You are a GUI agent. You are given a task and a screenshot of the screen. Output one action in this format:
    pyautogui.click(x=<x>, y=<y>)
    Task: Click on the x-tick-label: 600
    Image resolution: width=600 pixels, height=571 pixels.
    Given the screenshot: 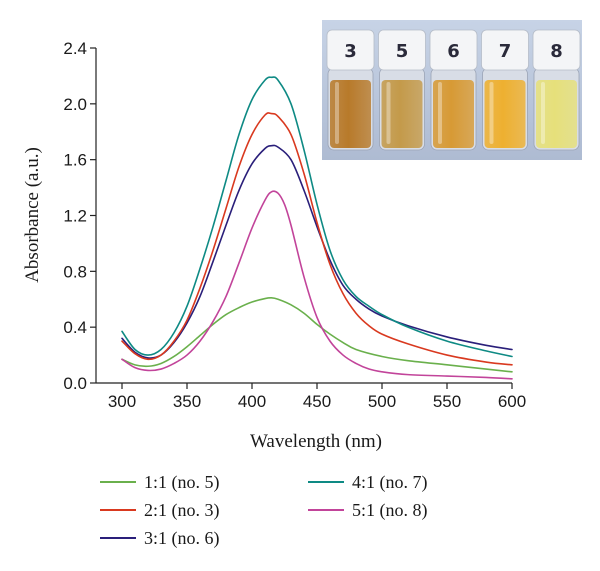 What is the action you would take?
    pyautogui.click(x=512, y=401)
    